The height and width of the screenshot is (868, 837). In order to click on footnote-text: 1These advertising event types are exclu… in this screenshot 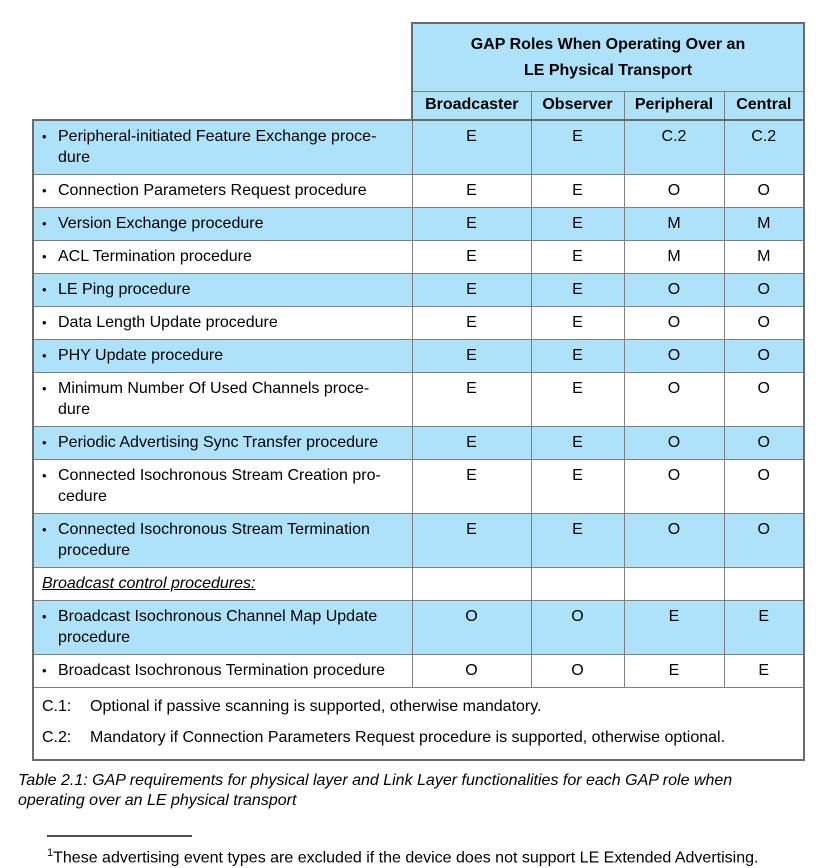, I will do `click(442, 855)`.